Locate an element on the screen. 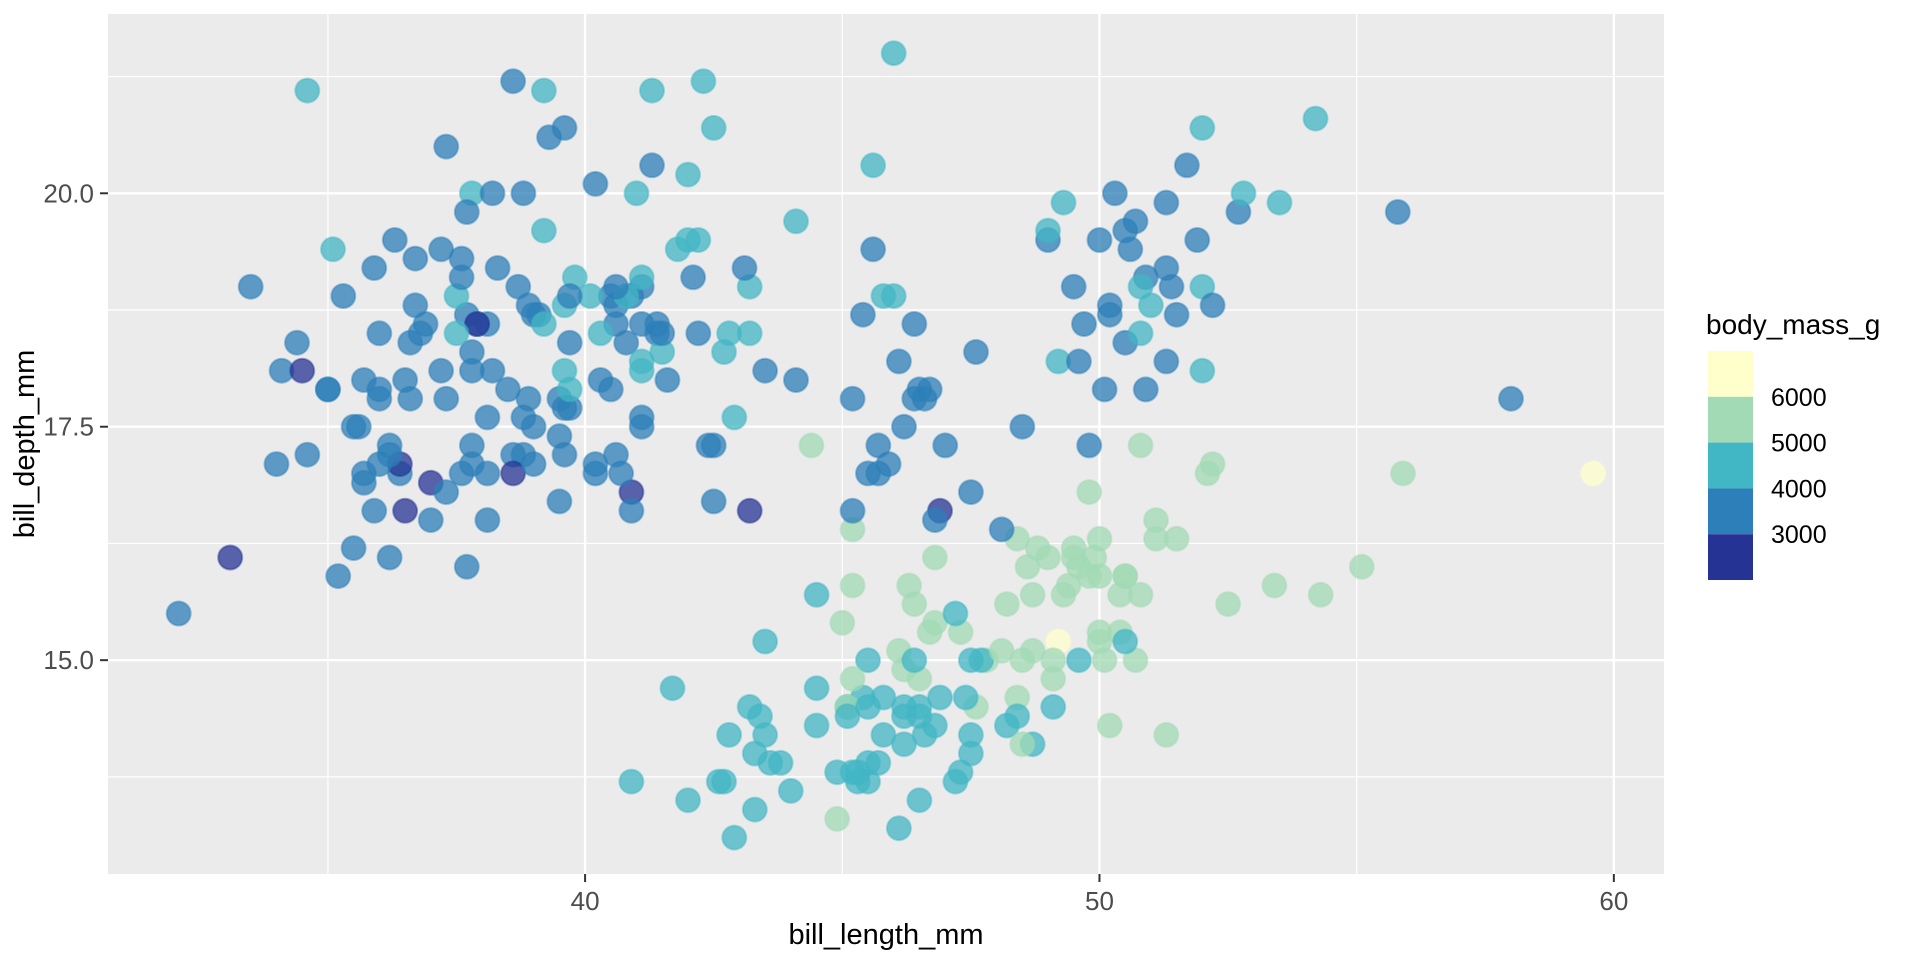  y-axis-title: bill_depth_mm is located at coordinates (25, 444).